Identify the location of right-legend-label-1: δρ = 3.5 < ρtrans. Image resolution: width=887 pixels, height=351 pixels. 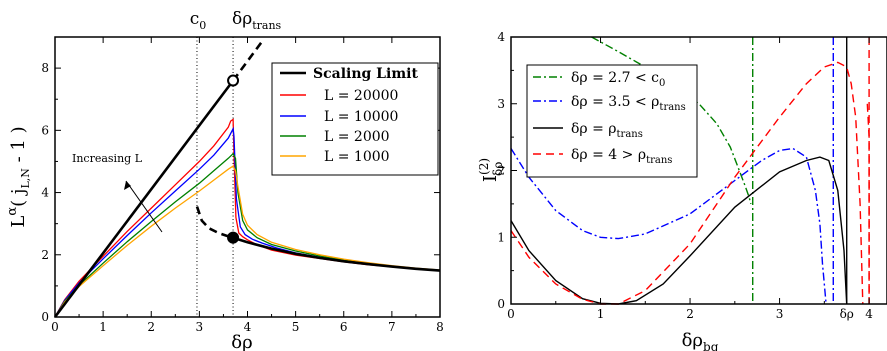
(628, 103).